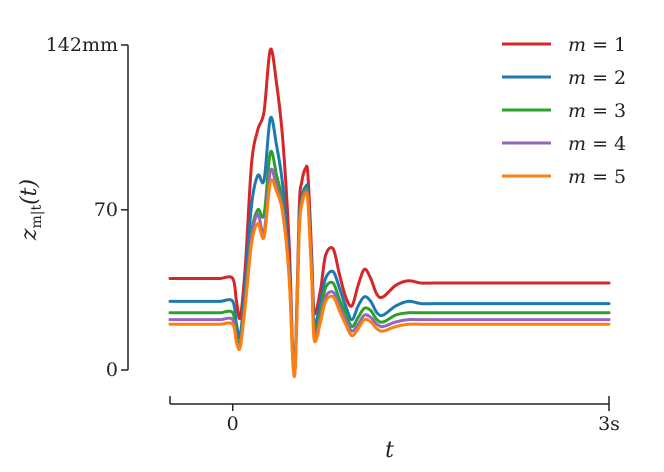  What do you see at coordinates (37, 217) in the screenshot?
I see `y-axis-label-subscript: m|t` at bounding box center [37, 217].